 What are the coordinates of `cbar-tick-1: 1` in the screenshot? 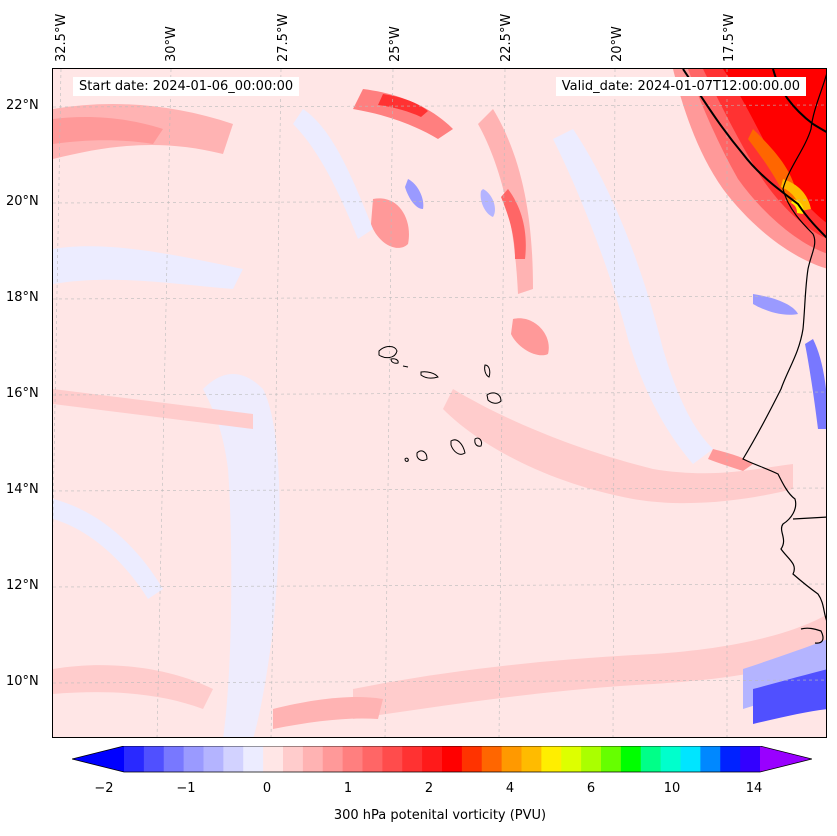 It's located at (348, 788).